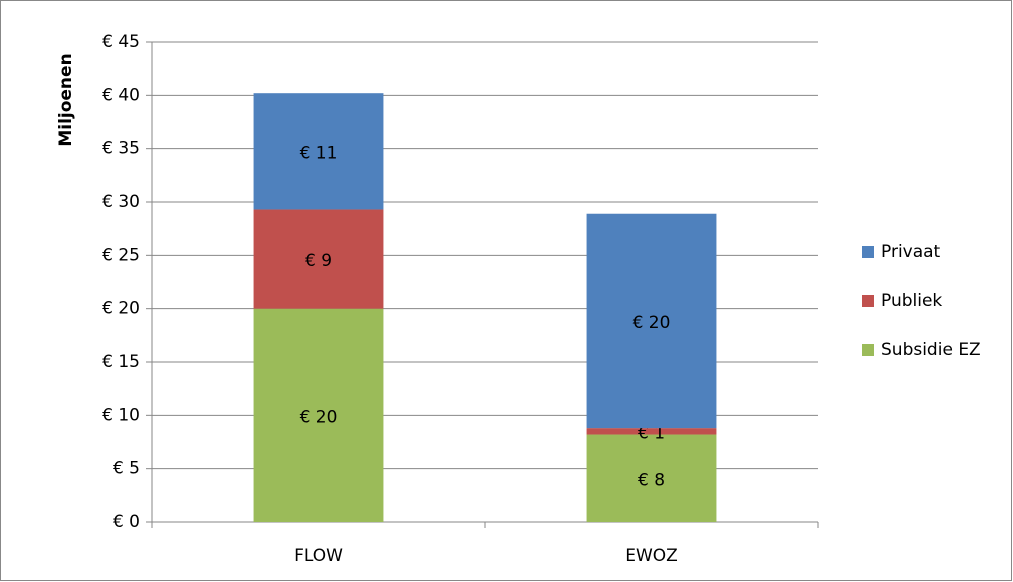  What do you see at coordinates (121, 95) in the screenshot?
I see `y-tick-label: € 40` at bounding box center [121, 95].